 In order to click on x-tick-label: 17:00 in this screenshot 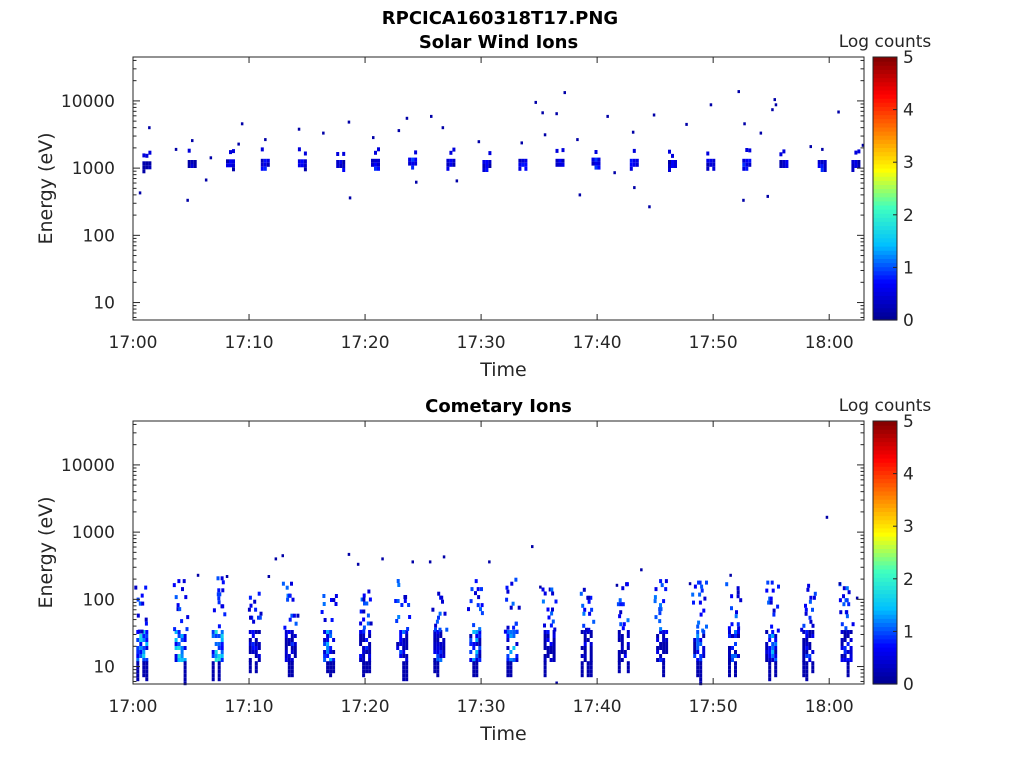, I will do `click(133, 707)`.